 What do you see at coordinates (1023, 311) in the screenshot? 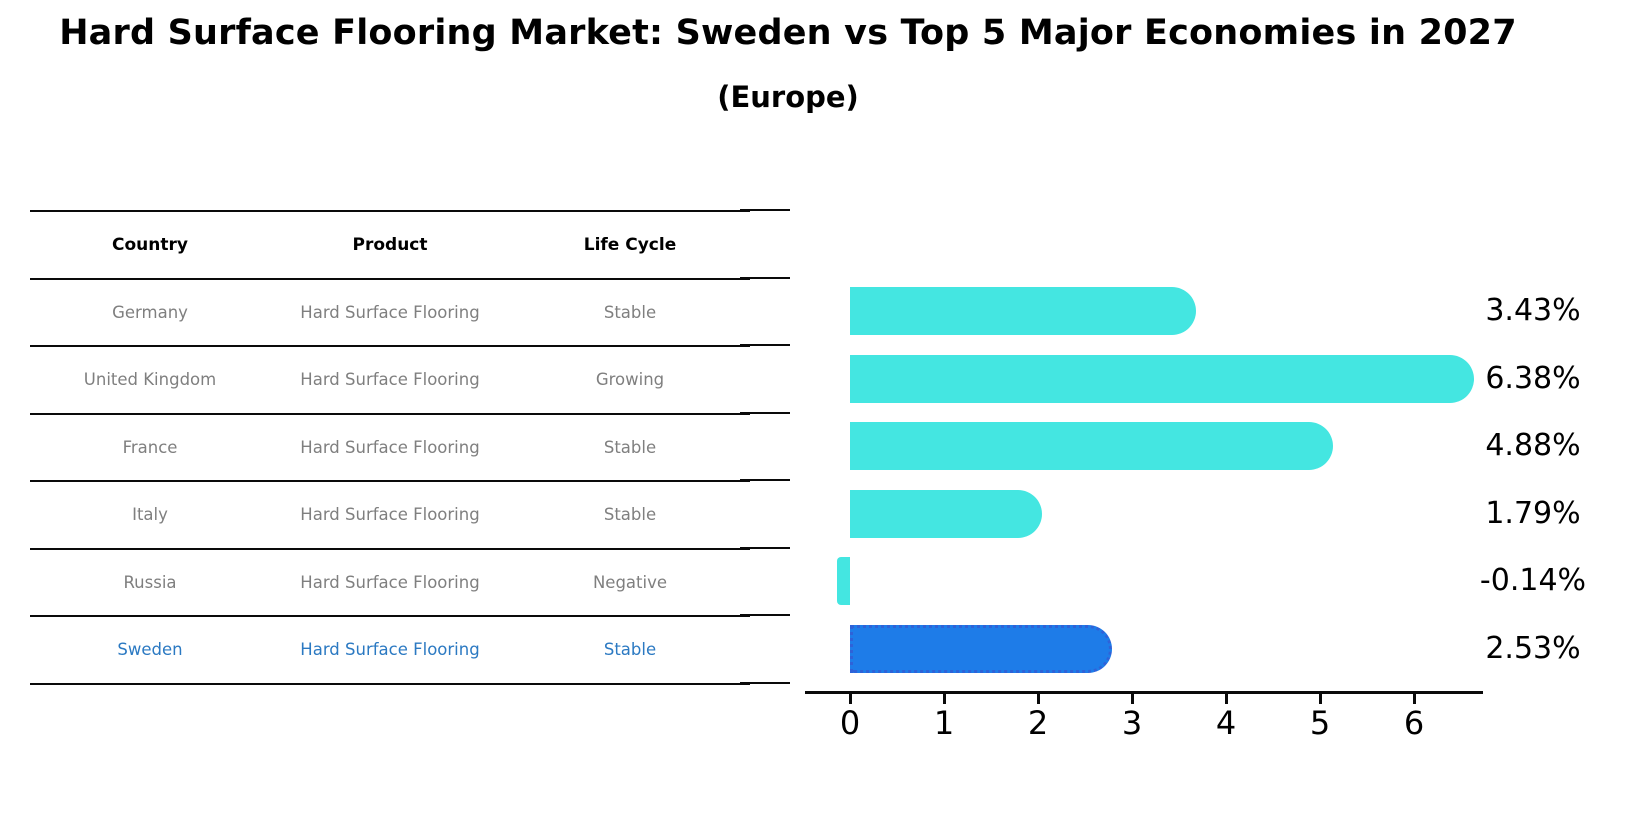
I see `bar-germany` at bounding box center [1023, 311].